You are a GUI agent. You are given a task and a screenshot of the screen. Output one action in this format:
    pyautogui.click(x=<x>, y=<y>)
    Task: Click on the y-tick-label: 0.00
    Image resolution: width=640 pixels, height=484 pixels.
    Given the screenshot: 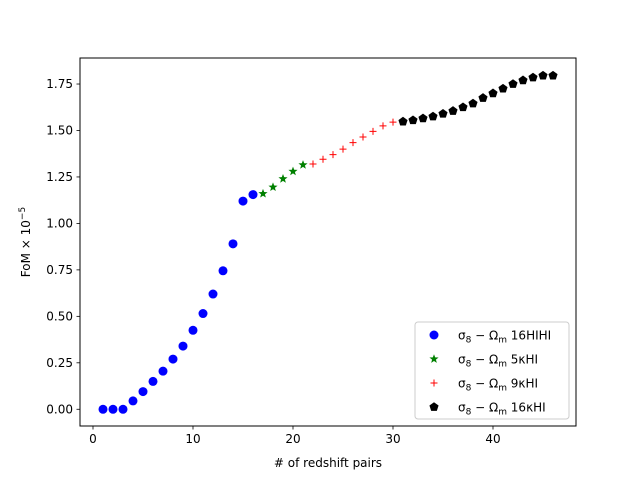 What is the action you would take?
    pyautogui.click(x=59, y=409)
    